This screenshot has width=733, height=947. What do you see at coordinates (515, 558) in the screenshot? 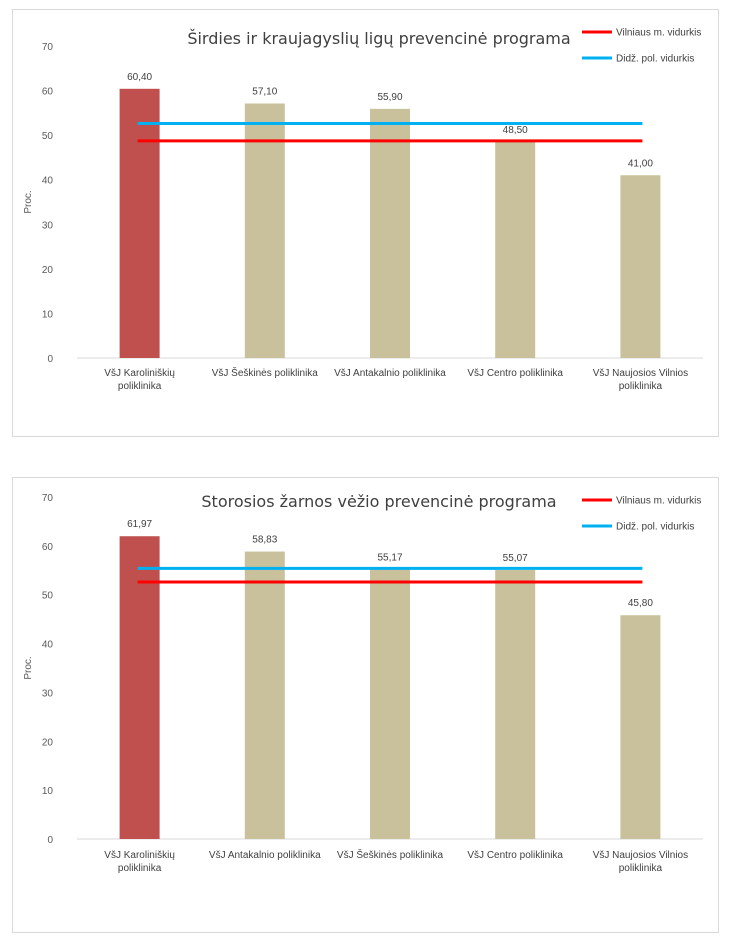
I see `data-label: 55,07` at bounding box center [515, 558].